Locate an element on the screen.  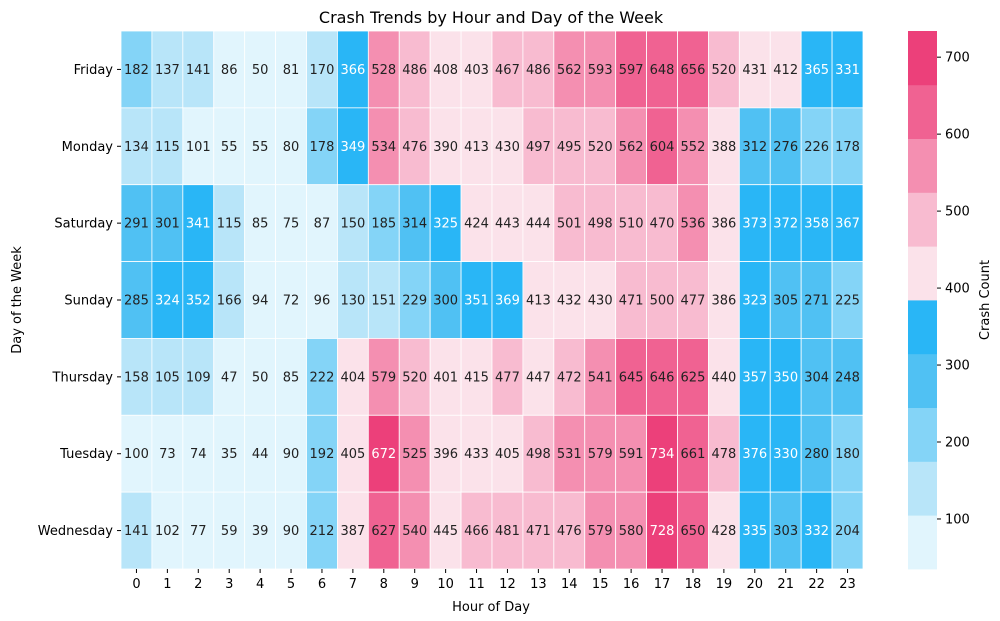
cell-value-label: 185 is located at coordinates (383, 224).